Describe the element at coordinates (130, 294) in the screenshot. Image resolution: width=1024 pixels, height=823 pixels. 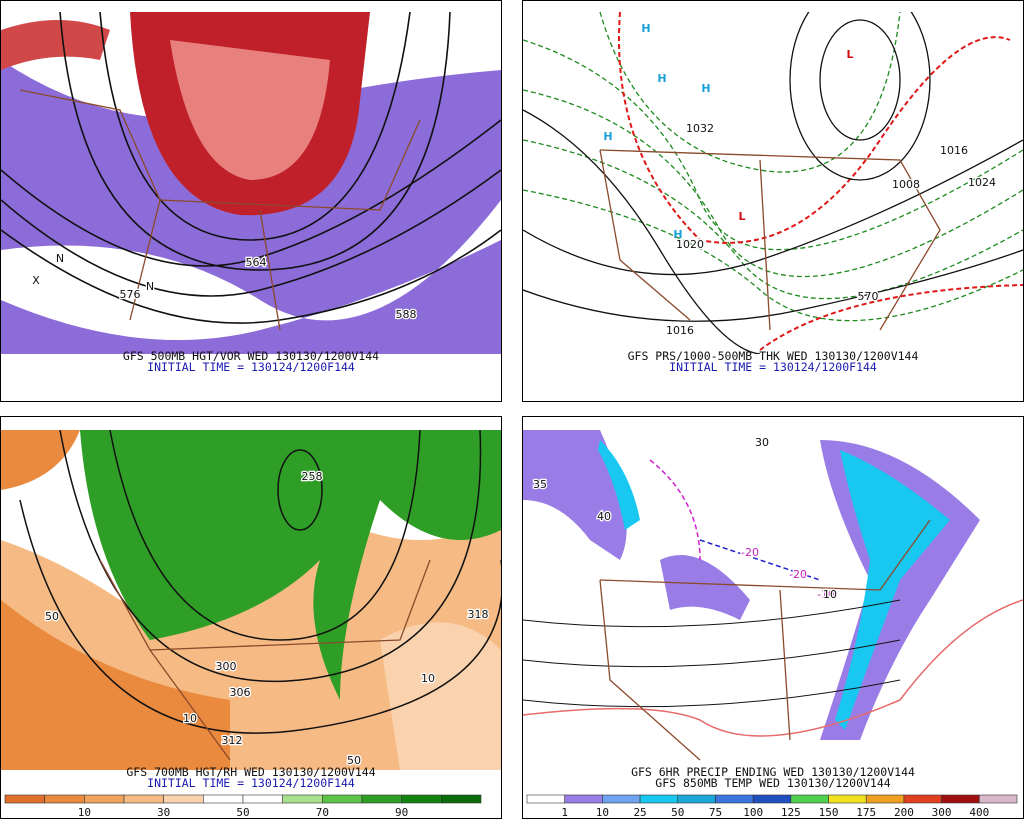
I see `contour-label: 576` at that location.